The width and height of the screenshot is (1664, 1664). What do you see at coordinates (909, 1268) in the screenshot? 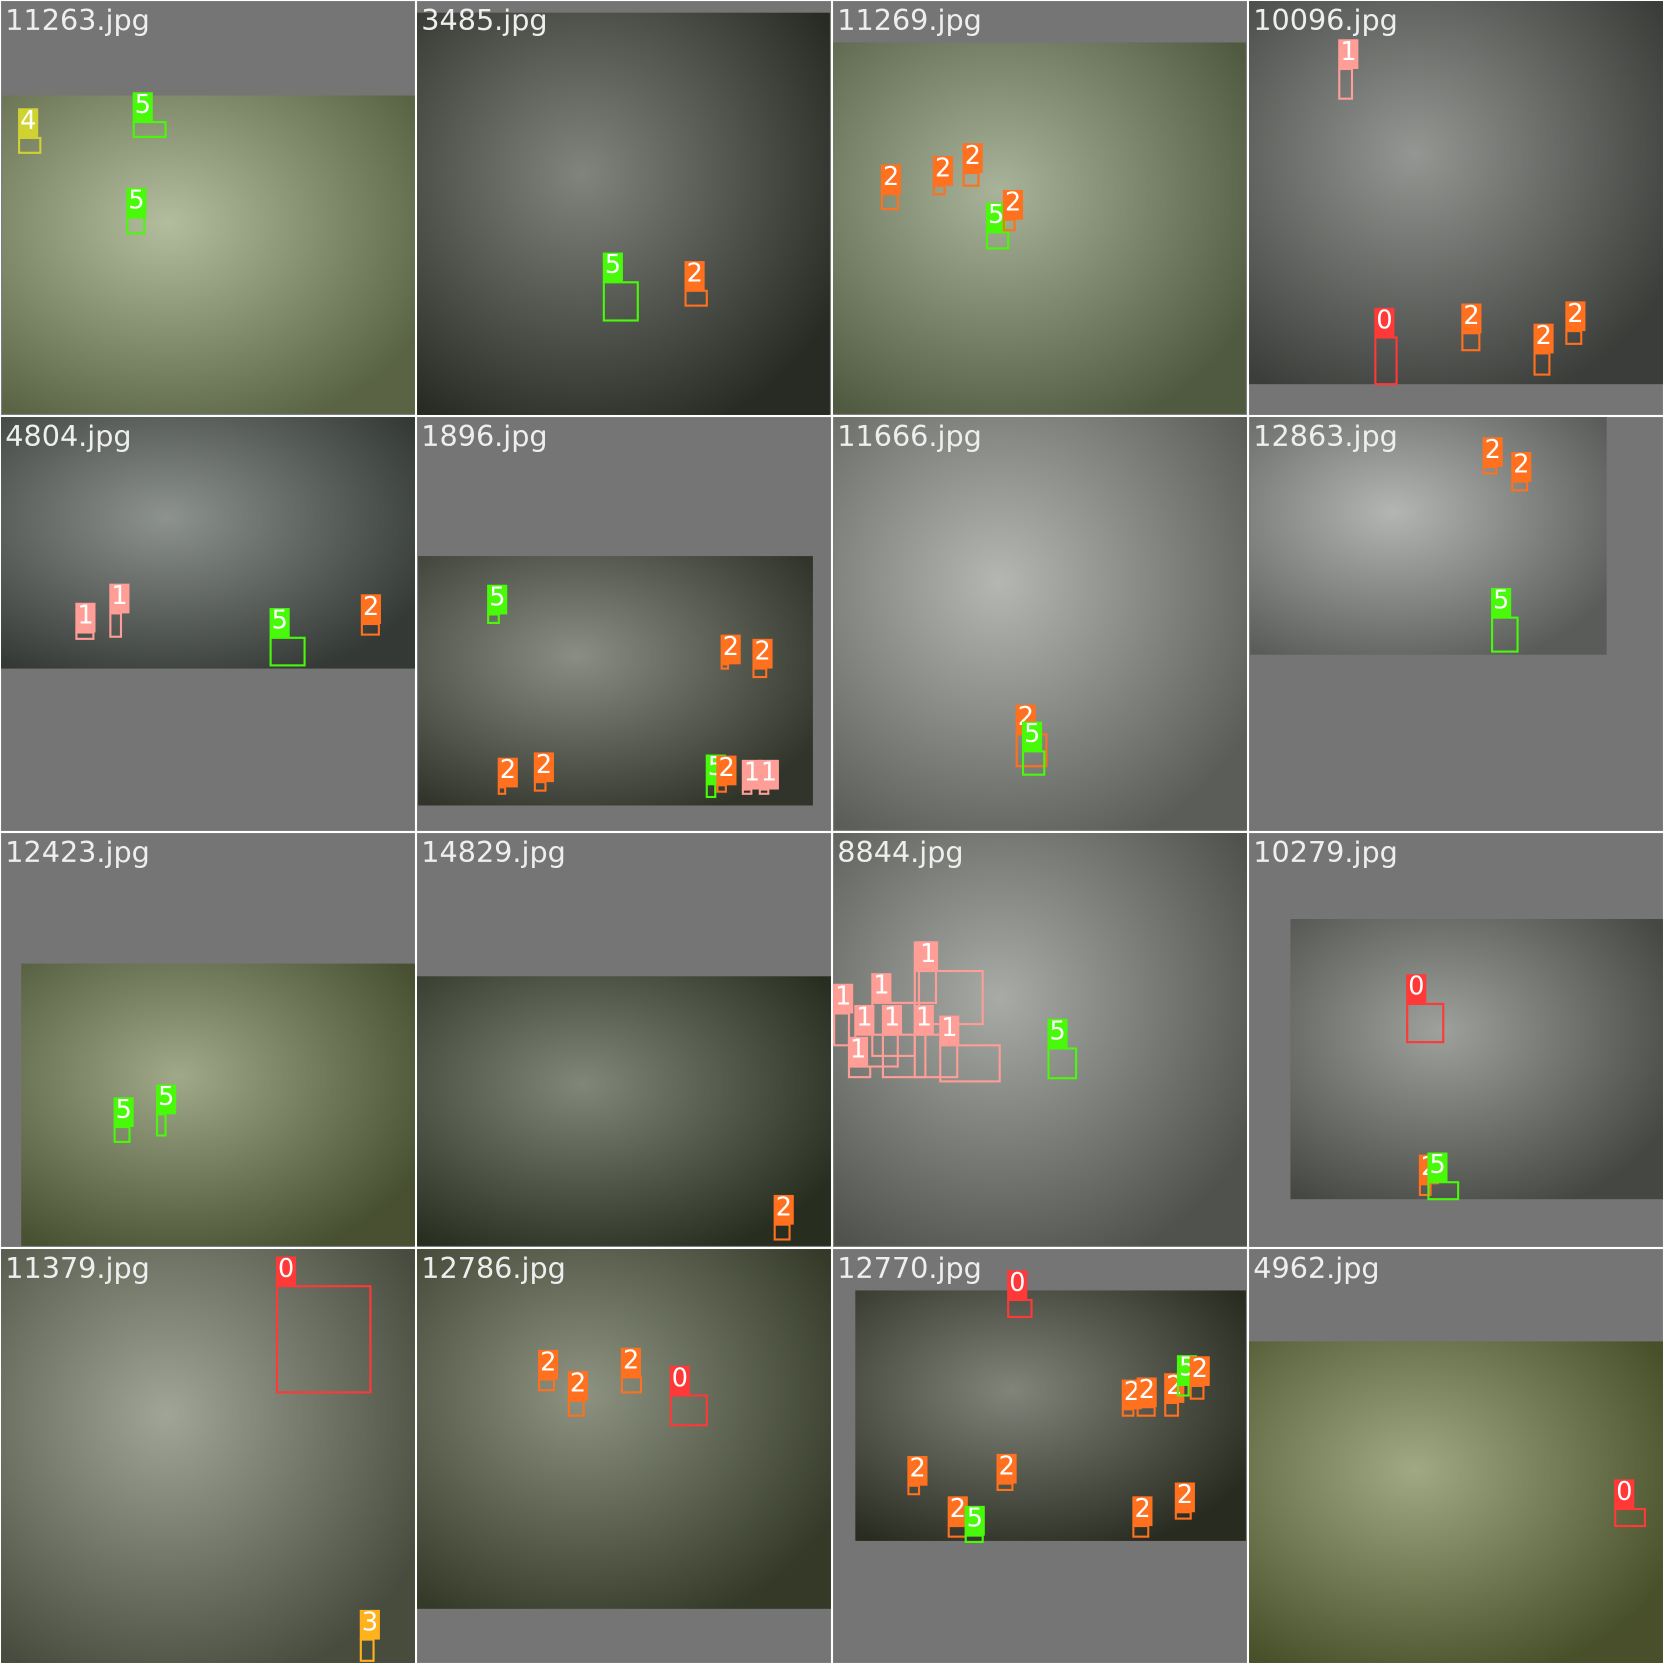
I see `file-name: 12770.jpg` at bounding box center [909, 1268].